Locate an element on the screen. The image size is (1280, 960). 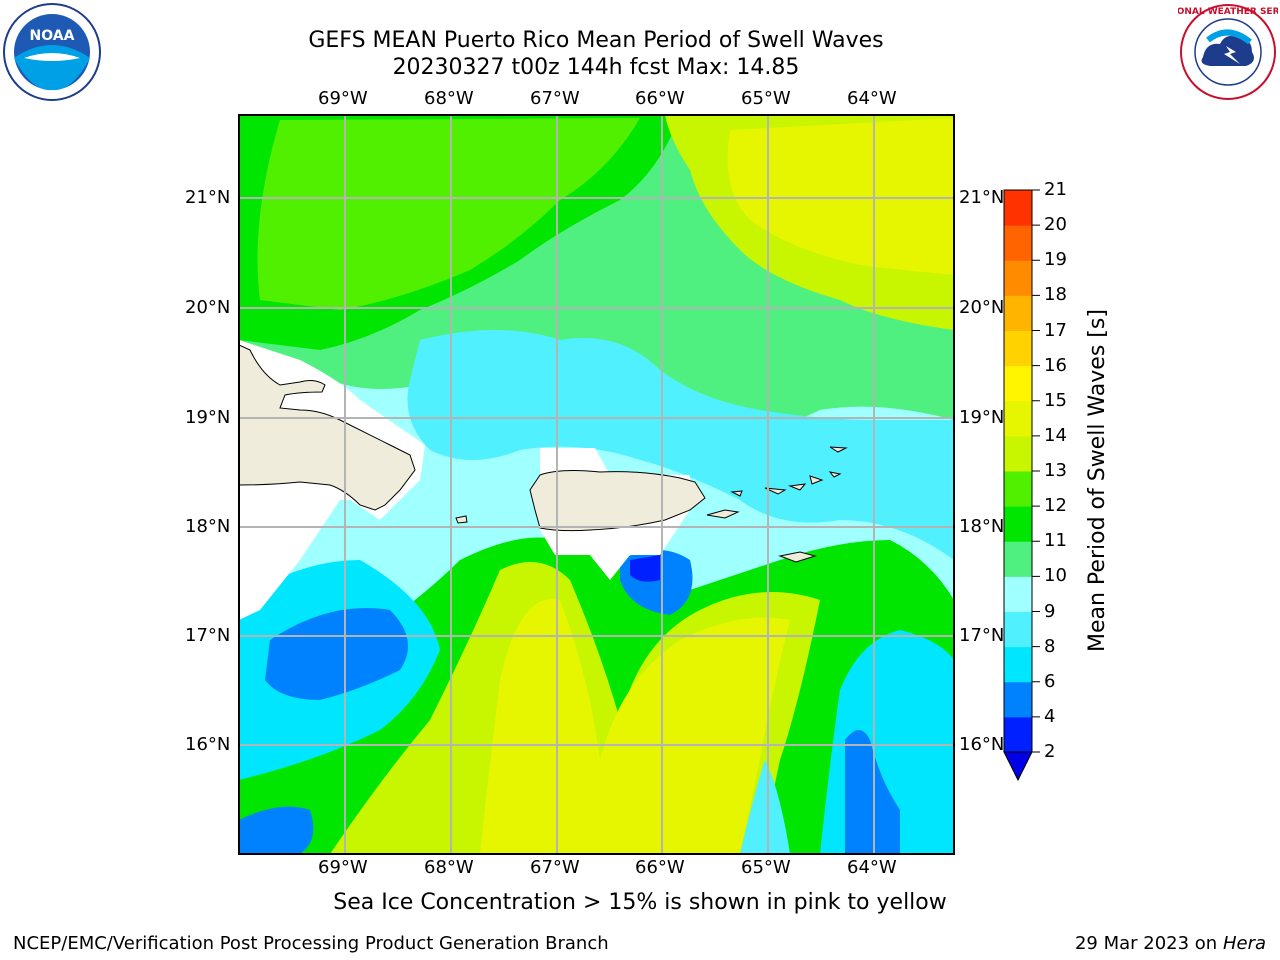
lon-label-top: 69°W is located at coordinates (343, 98).